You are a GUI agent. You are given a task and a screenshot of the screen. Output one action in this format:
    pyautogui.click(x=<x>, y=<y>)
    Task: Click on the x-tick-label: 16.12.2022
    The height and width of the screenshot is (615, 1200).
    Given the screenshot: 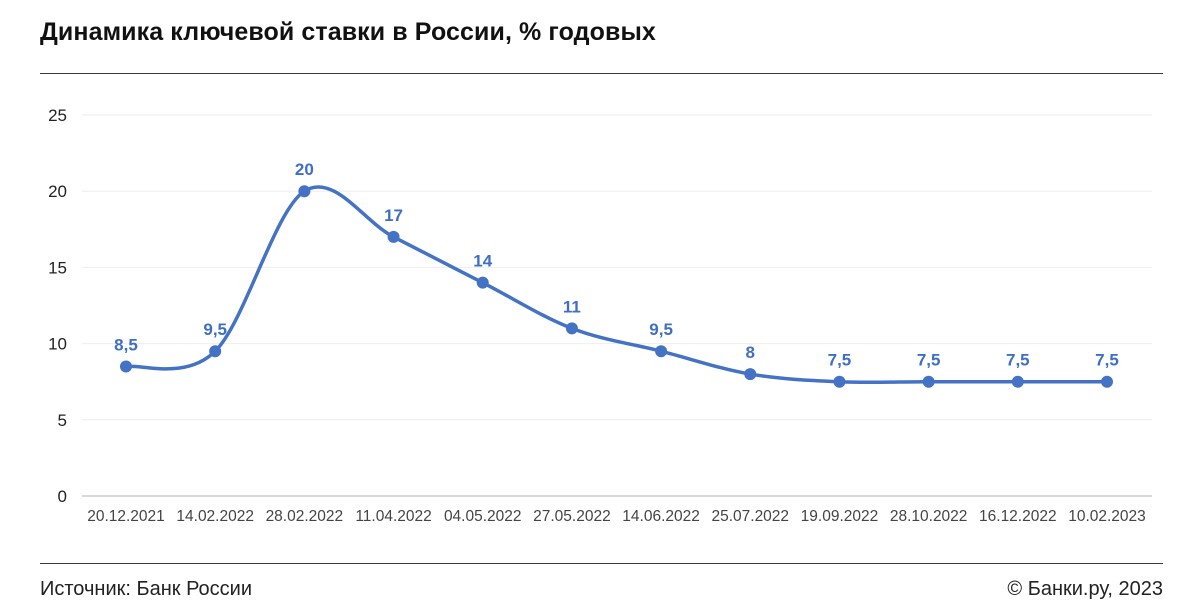 What is the action you would take?
    pyautogui.click(x=1018, y=516)
    